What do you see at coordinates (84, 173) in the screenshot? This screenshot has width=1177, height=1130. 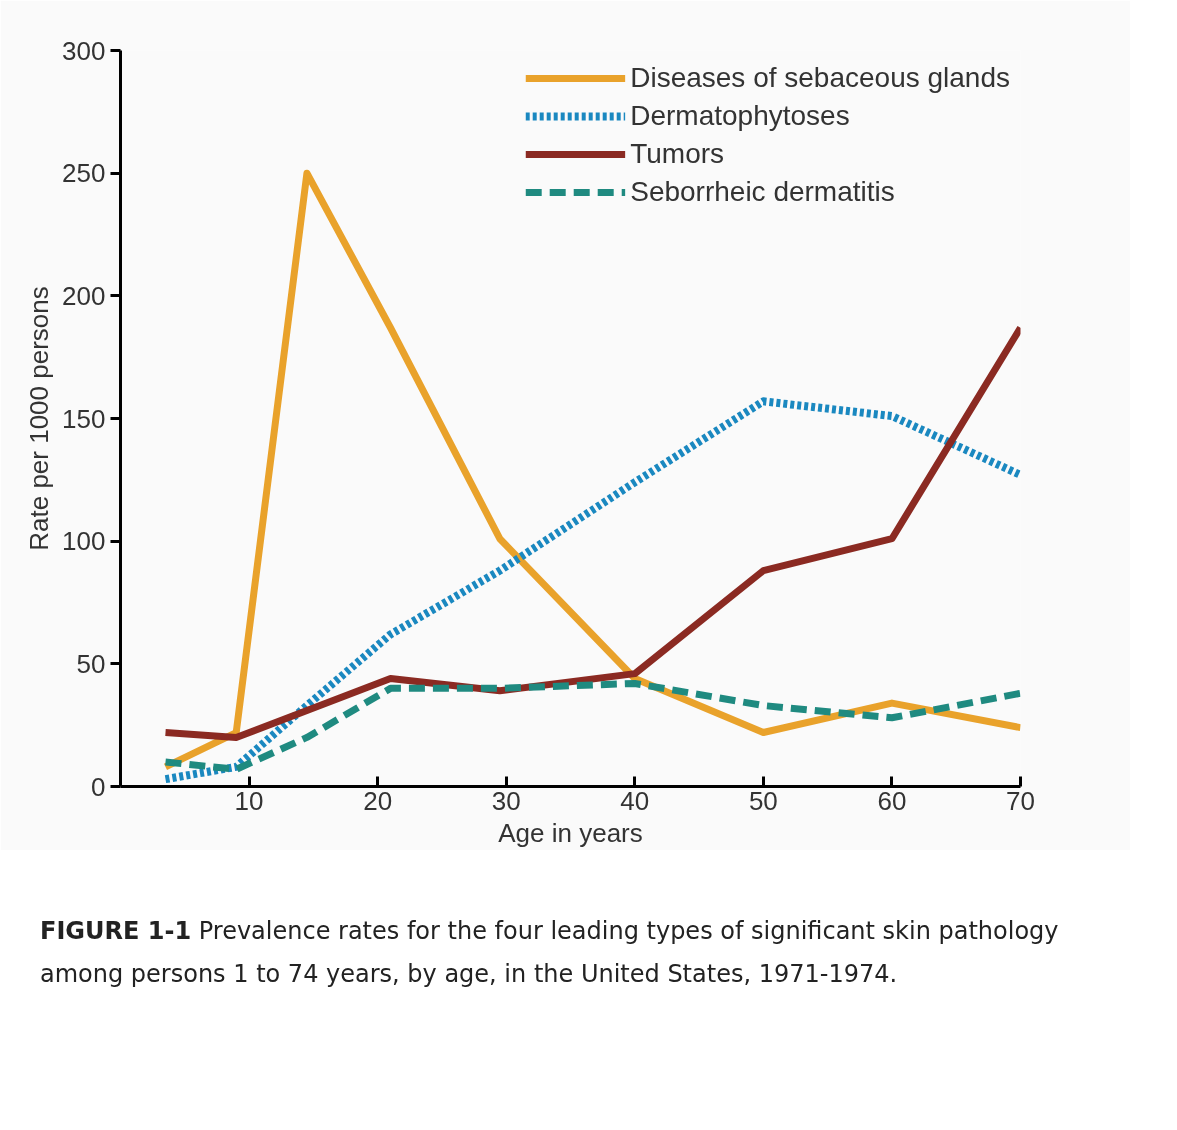 I see `y-tick-label: 250` at bounding box center [84, 173].